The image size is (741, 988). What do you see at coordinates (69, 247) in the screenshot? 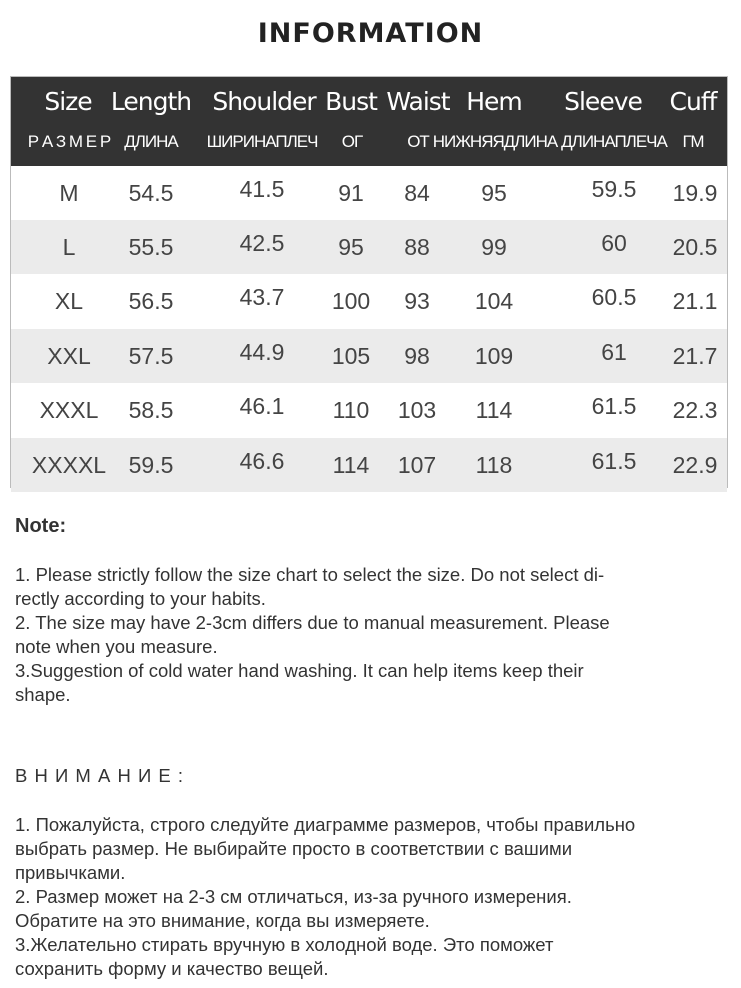
I see `size-cell: L` at bounding box center [69, 247].